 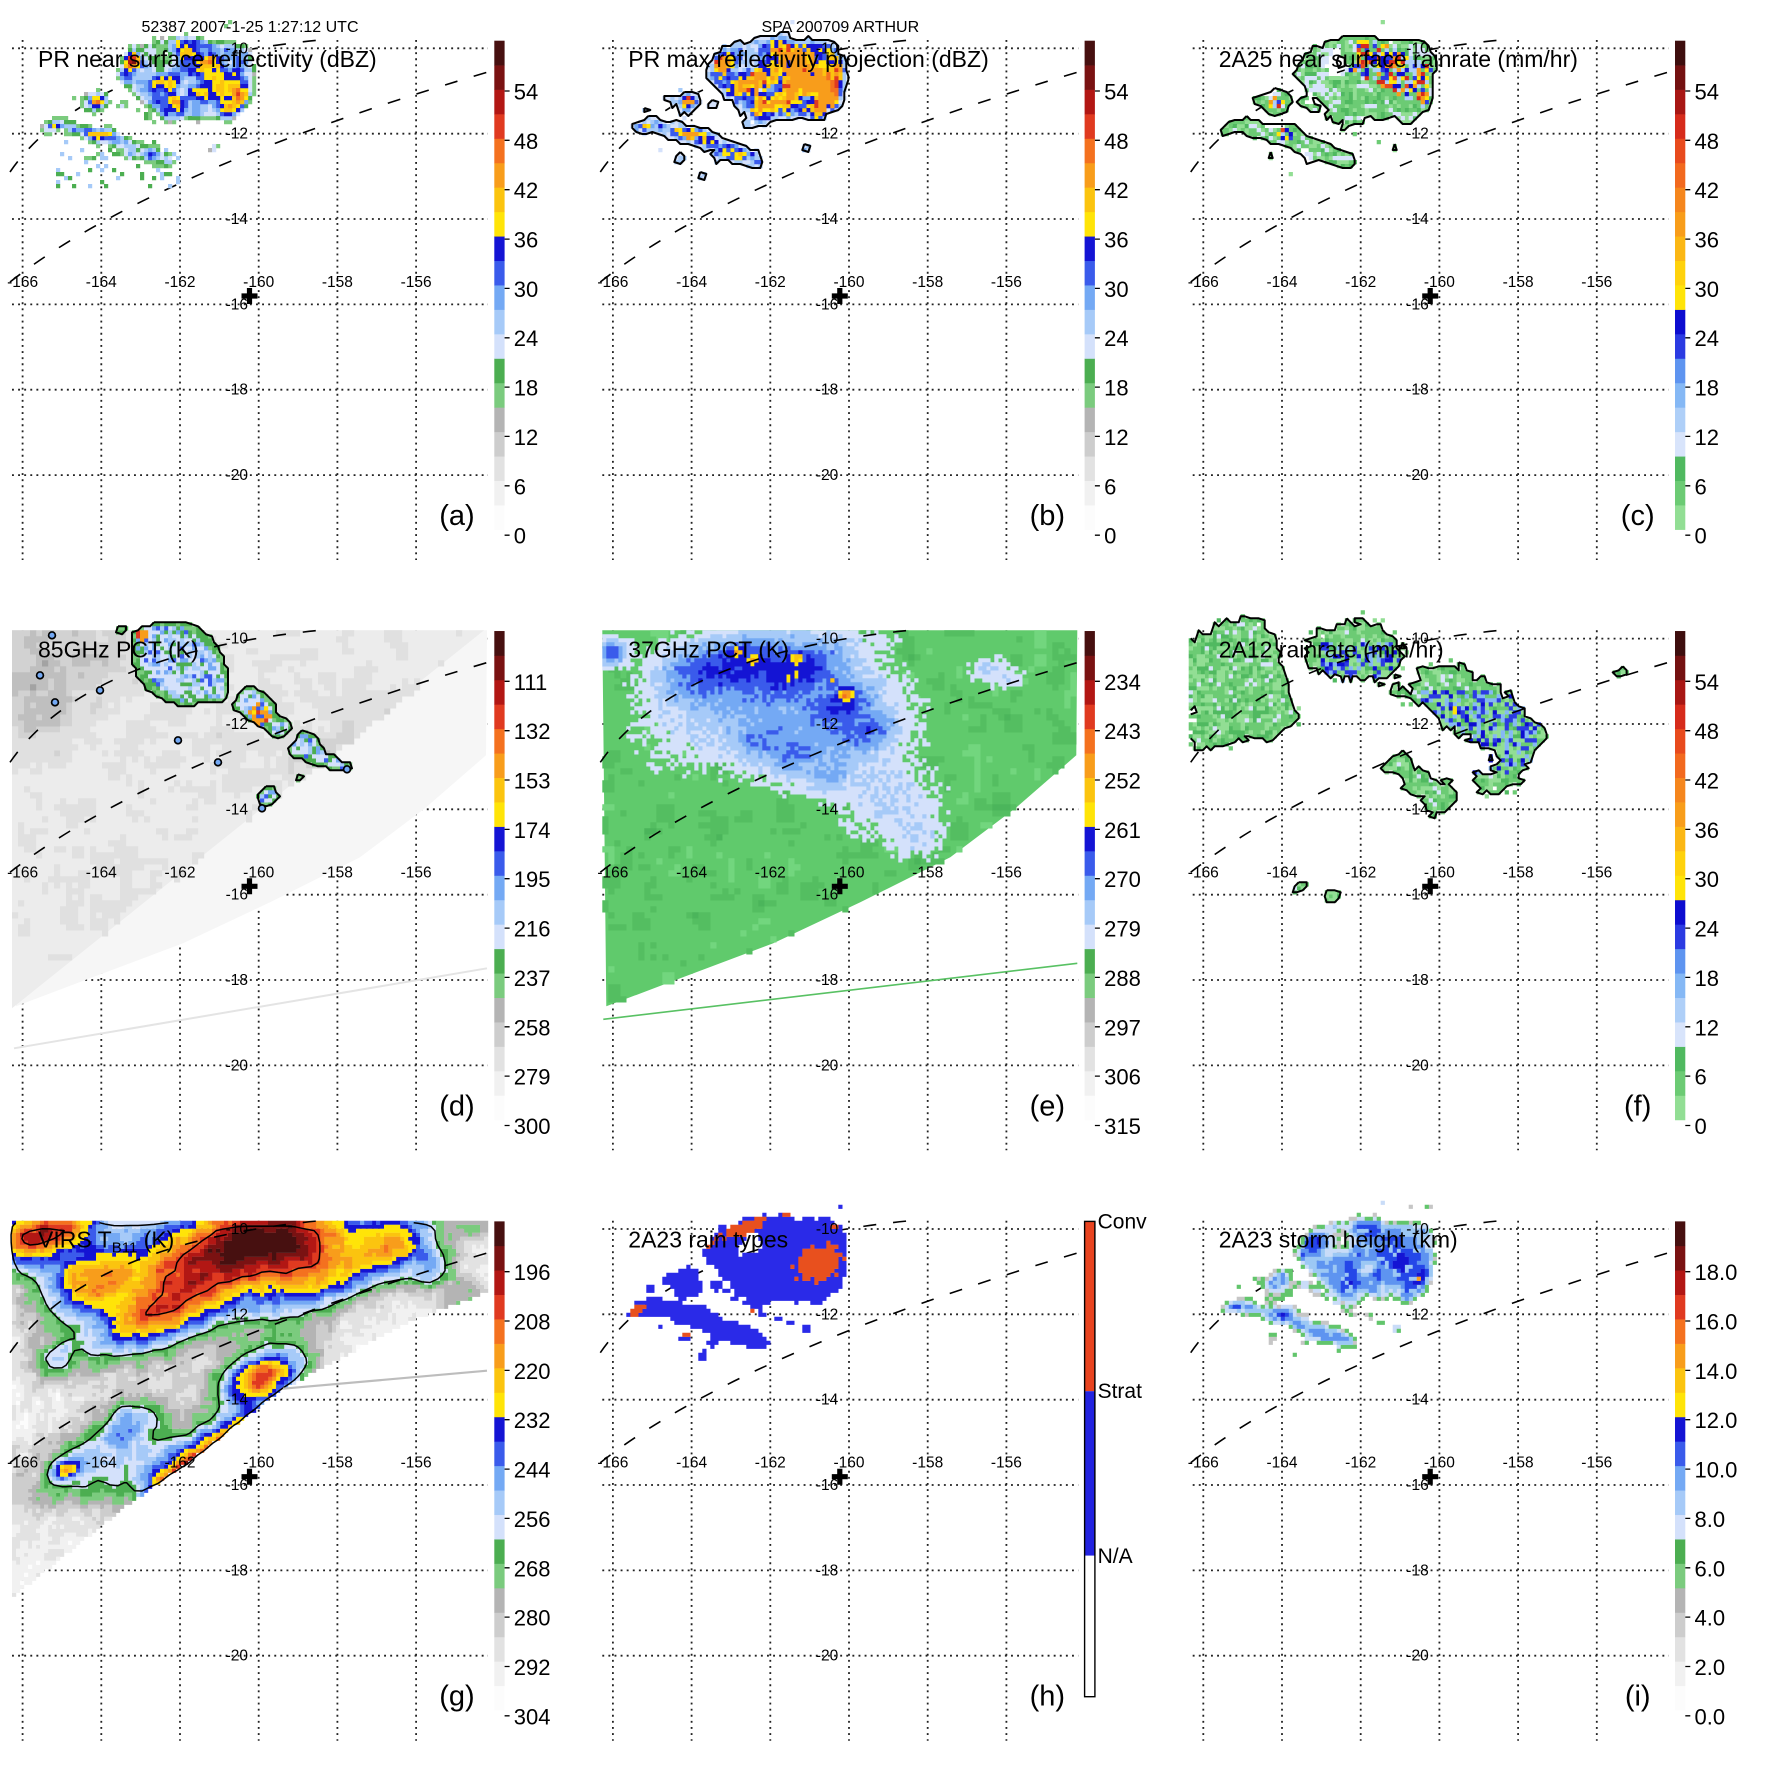 What do you see at coordinates (456, 1697) in the screenshot?
I see `svg-text: (g)` at bounding box center [456, 1697].